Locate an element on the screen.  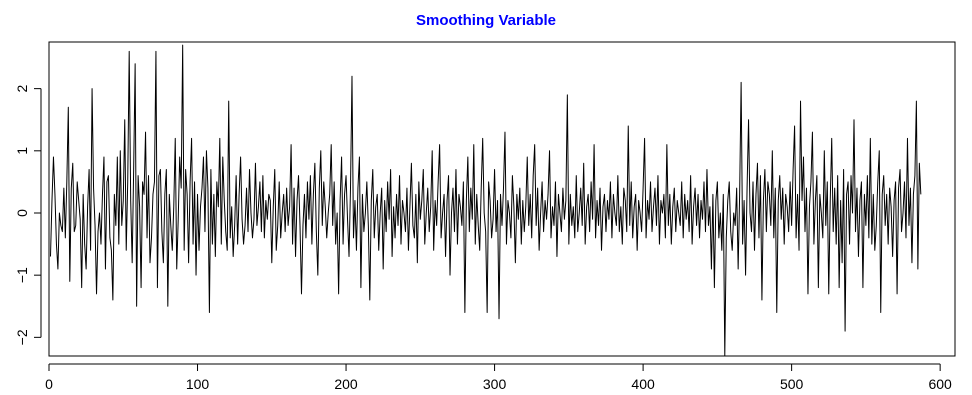
y-tick-label: −1 is located at coordinates (22, 275).